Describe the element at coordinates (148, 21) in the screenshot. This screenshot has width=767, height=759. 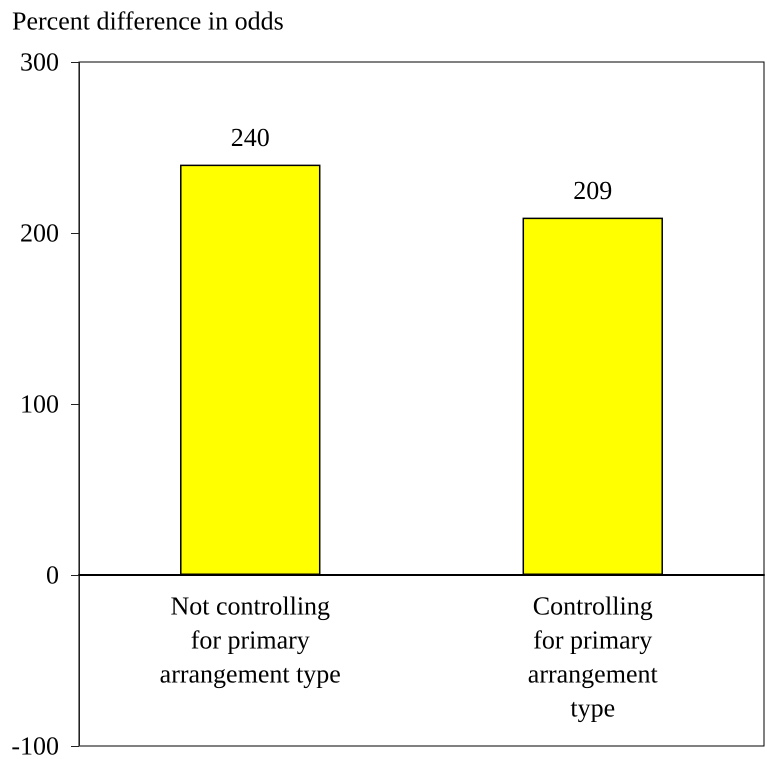
I see `y-axis-title: Percent difference in odds` at that location.